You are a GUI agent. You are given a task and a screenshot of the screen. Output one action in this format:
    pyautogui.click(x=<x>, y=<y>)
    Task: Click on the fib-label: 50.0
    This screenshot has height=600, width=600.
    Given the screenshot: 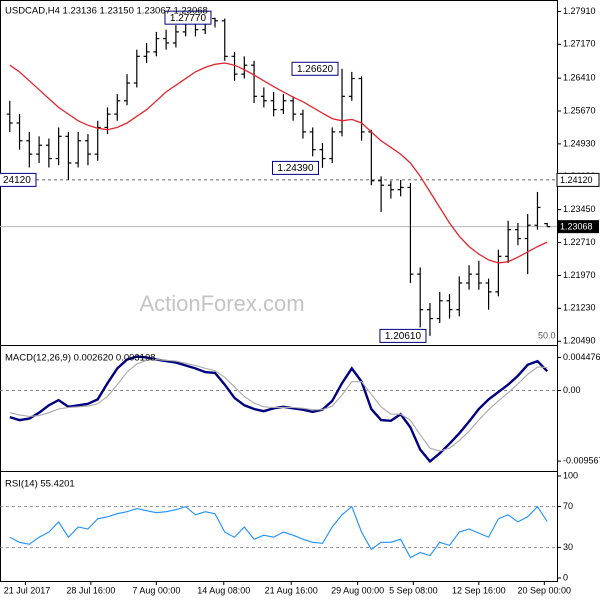 What is the action you would take?
    pyautogui.click(x=547, y=335)
    